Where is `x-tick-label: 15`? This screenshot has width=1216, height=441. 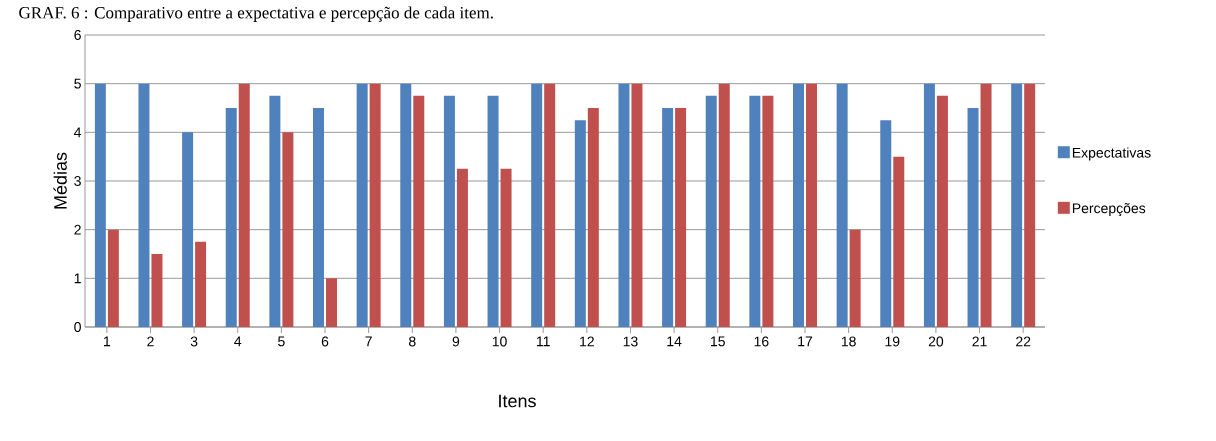
x-tick-label: 15 is located at coordinates (718, 341).